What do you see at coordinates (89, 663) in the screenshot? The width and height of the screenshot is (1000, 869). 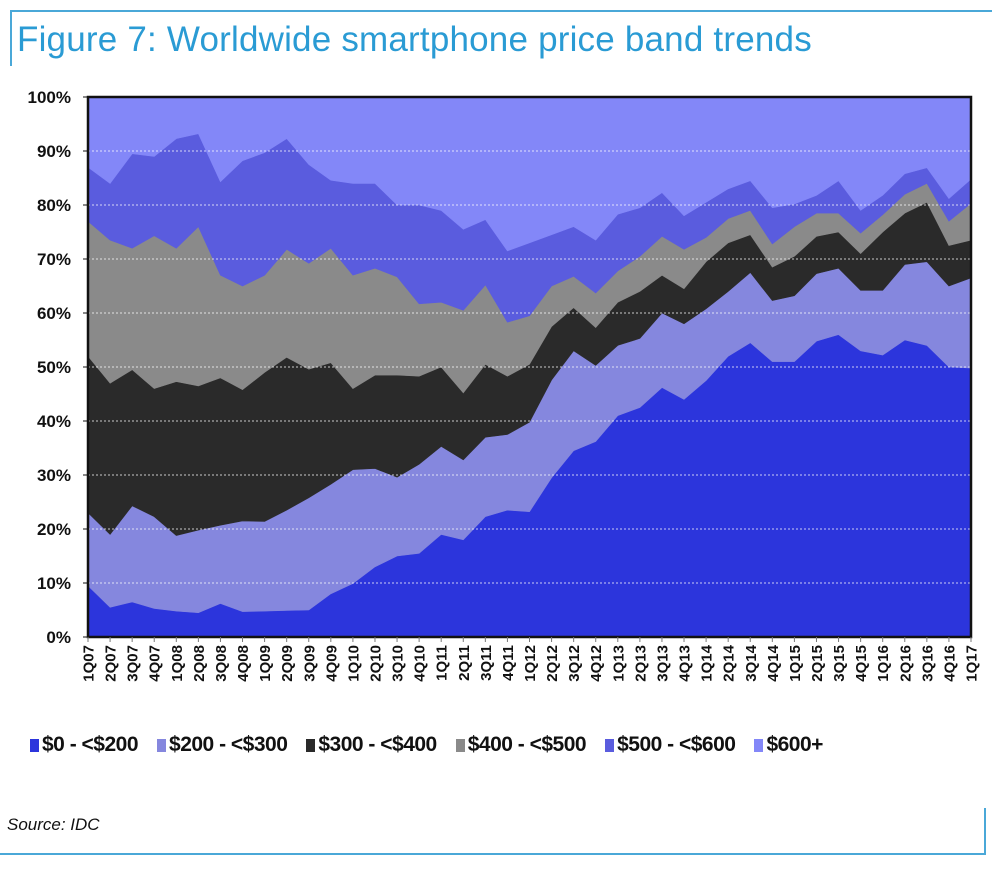 I see `x-tick-label: 1Q07` at bounding box center [89, 663].